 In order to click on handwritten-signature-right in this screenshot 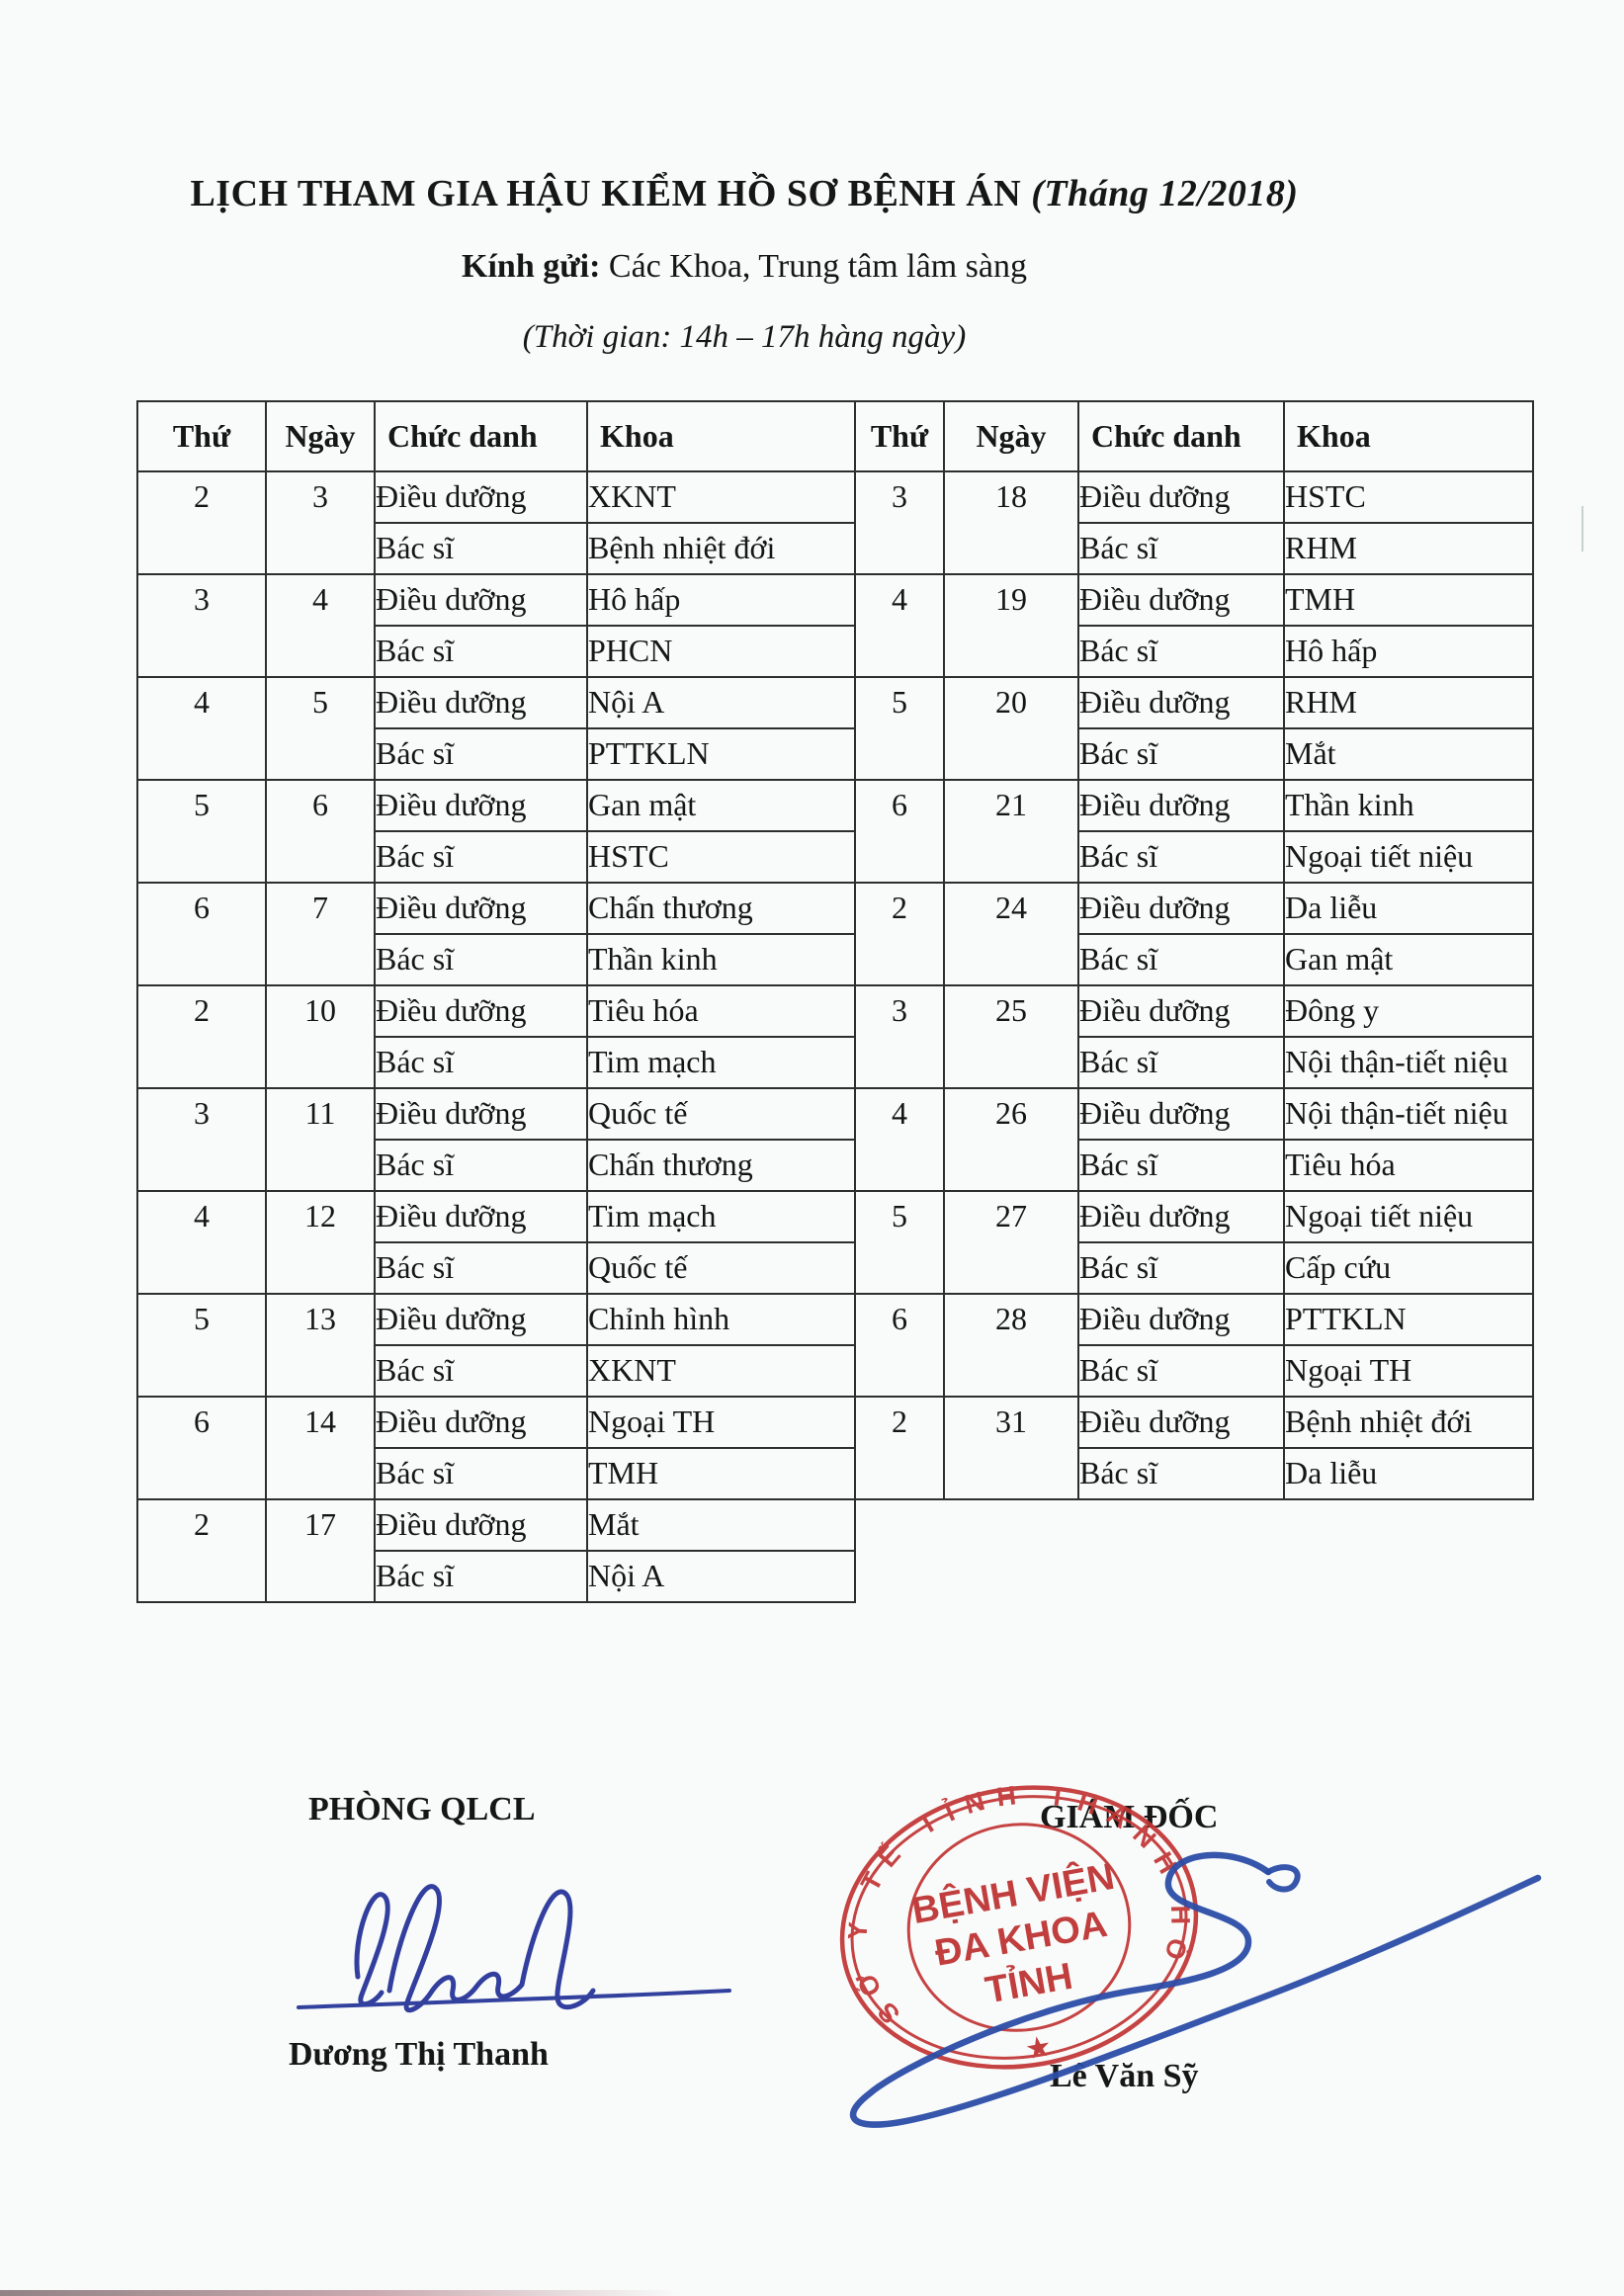, I will do `click(1195, 1989)`.